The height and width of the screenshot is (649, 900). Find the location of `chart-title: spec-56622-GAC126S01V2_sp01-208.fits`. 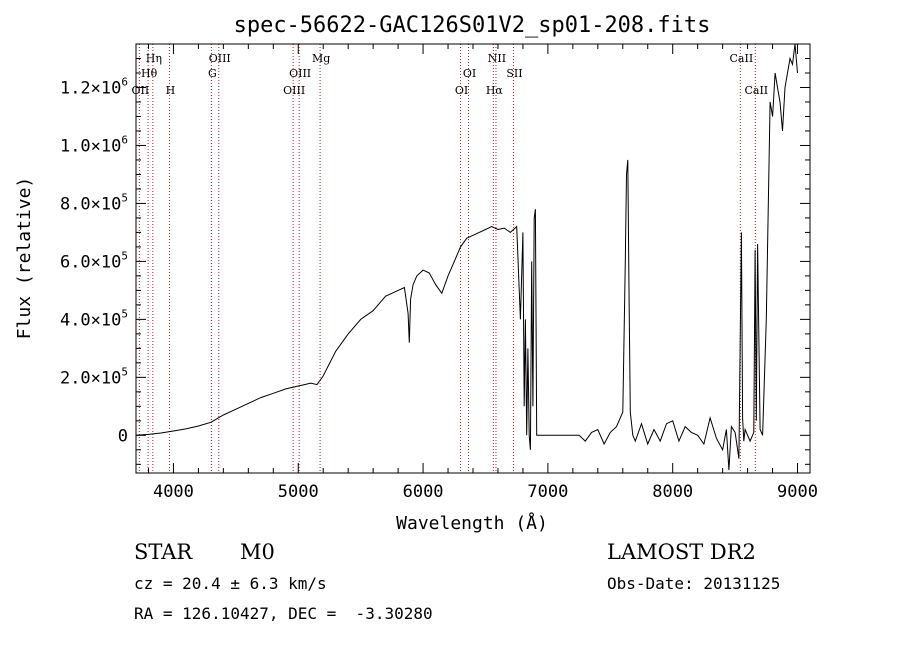

chart-title: spec-56622-GAC126S01V2_sp01-208.fits is located at coordinates (472, 25).